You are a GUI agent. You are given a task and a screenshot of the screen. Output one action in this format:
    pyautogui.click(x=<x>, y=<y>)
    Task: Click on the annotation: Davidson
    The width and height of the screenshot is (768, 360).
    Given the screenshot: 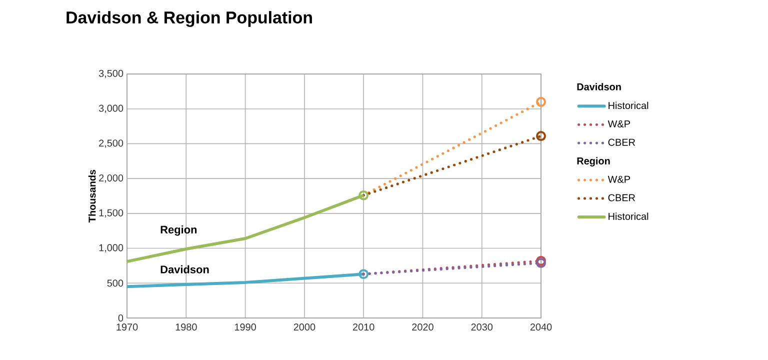 What is the action you would take?
    pyautogui.click(x=184, y=269)
    